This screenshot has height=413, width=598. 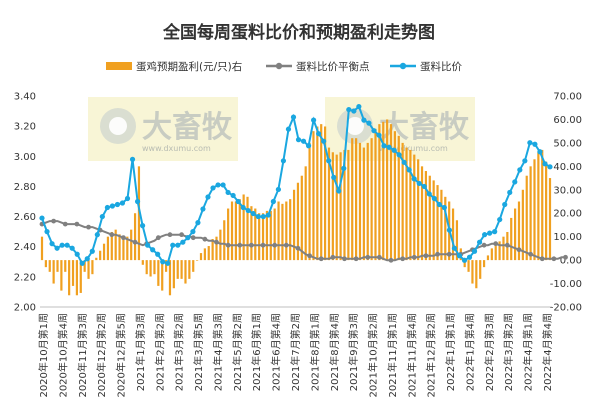 I want to click on x-tick-label: 2021年8月第4周, so click(x=334, y=352).